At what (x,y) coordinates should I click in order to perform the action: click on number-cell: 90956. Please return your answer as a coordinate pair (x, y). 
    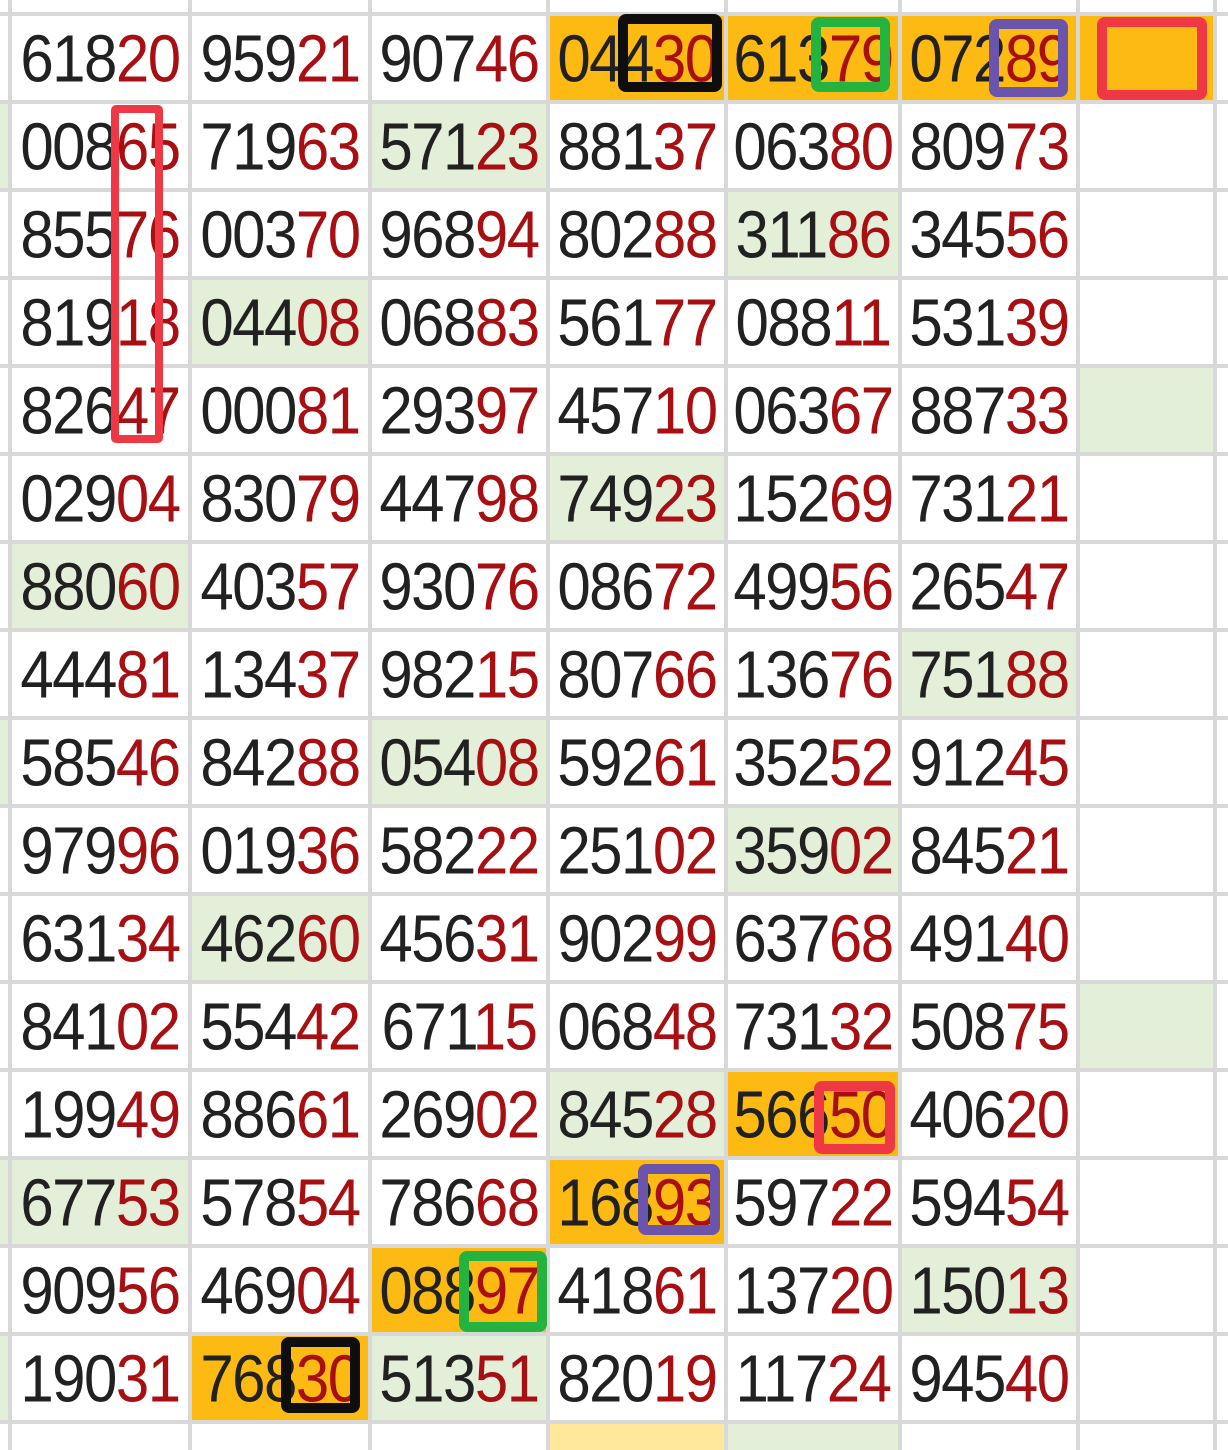
    Looking at the image, I should click on (100, 1290).